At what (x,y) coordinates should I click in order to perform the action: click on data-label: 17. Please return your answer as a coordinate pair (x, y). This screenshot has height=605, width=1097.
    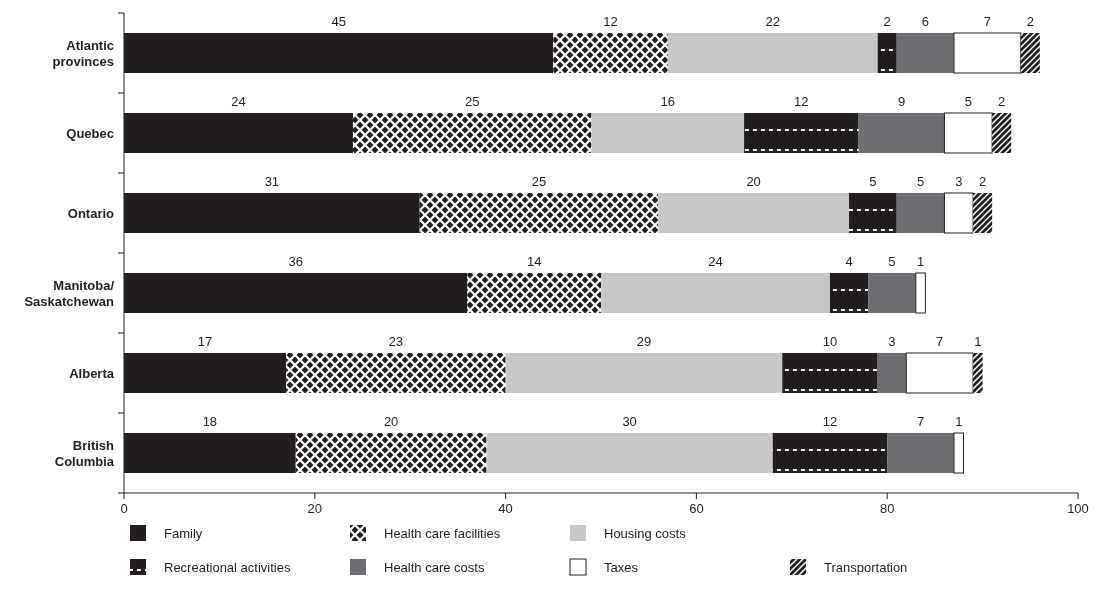
    Looking at the image, I should click on (205, 341).